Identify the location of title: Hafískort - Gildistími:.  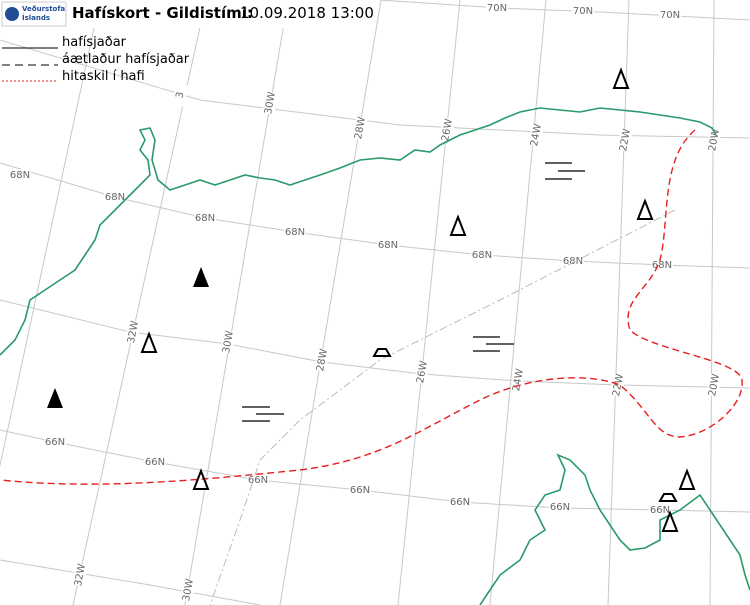
(162, 13).